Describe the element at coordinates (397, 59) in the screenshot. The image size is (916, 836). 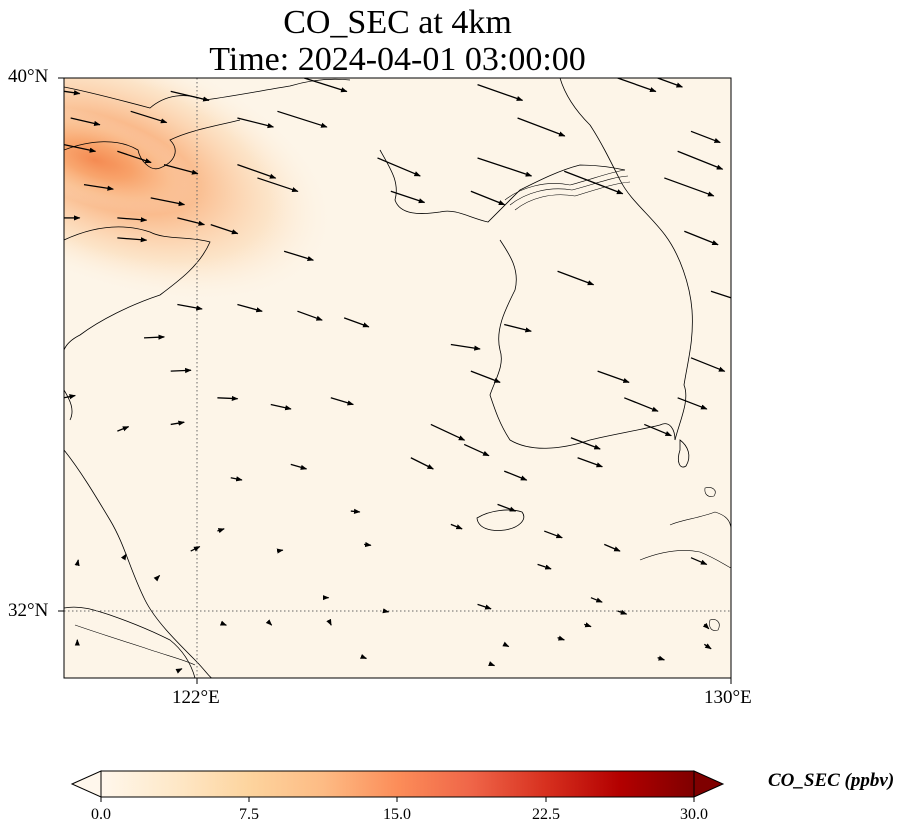
I see `map-time-subtitle: Time: 2024-04-01 03:00:00` at that location.